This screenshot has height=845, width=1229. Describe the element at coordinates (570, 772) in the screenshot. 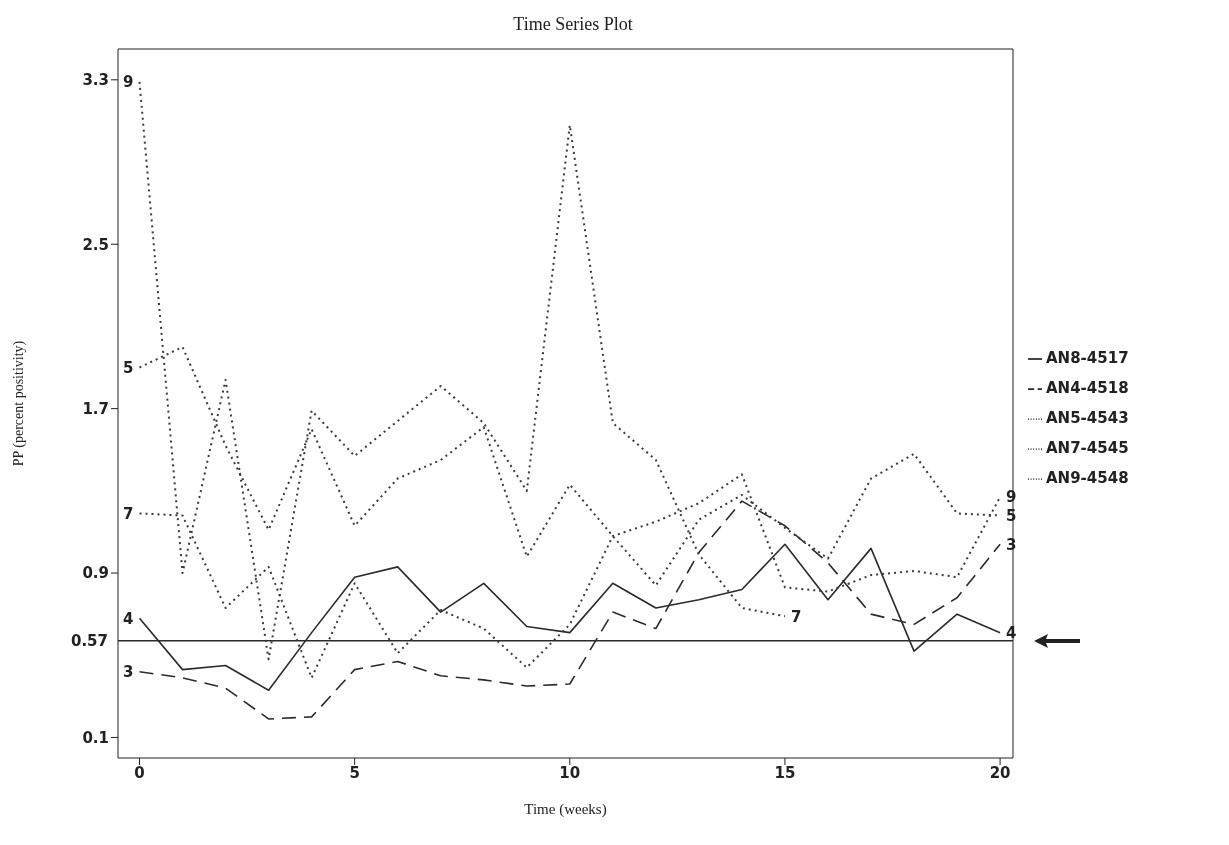

I see `x-tick-label: 10` at that location.